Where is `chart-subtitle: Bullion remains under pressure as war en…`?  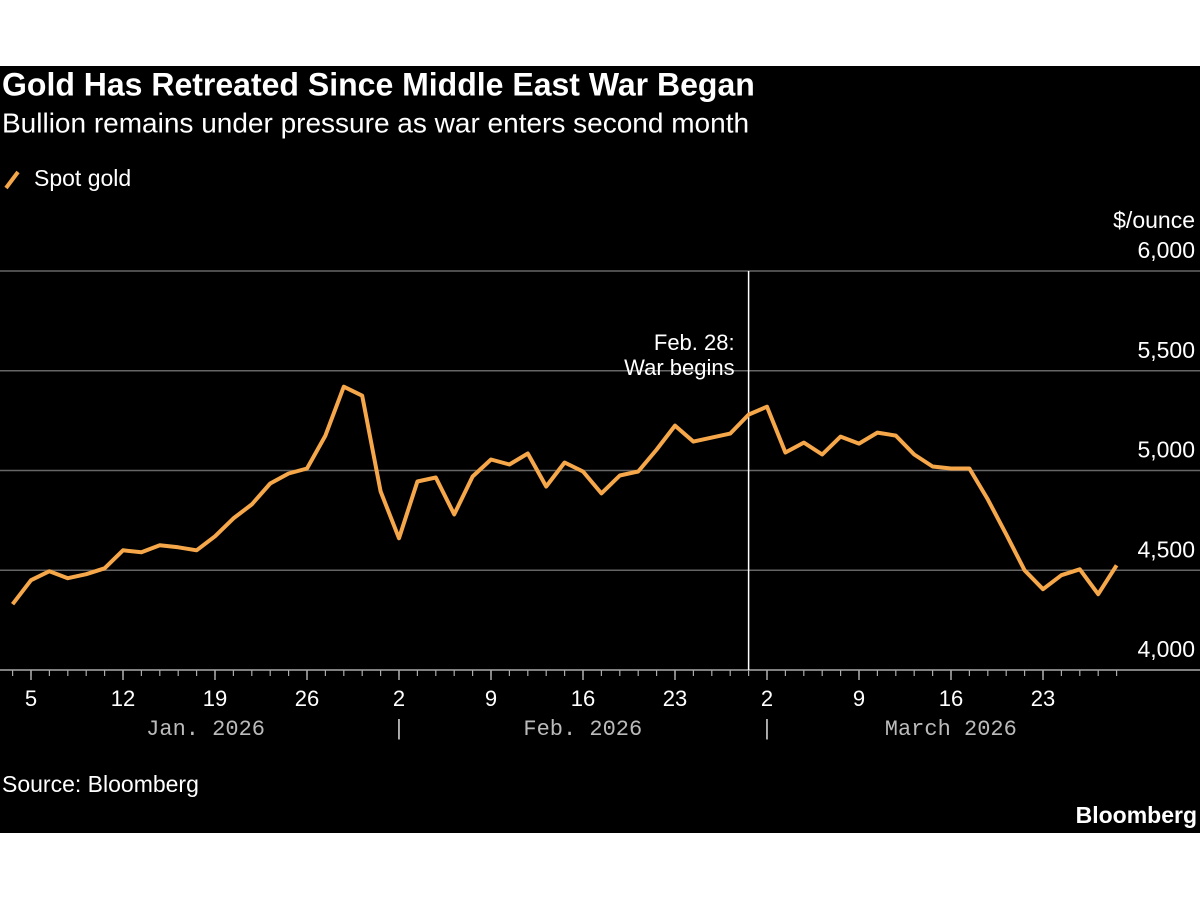 chart-subtitle: Bullion remains under pressure as war en… is located at coordinates (375, 122).